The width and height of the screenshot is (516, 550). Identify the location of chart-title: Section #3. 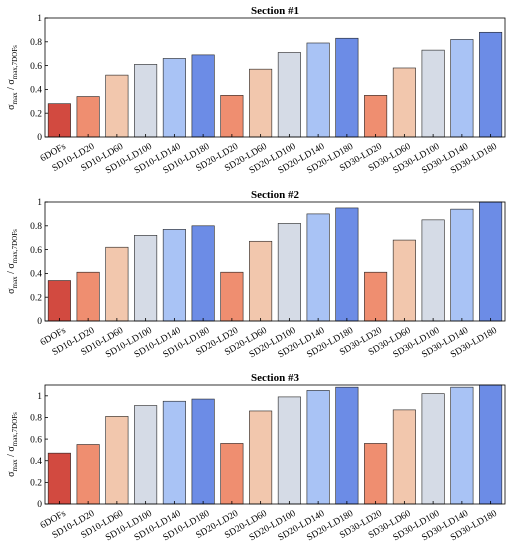
(275, 378).